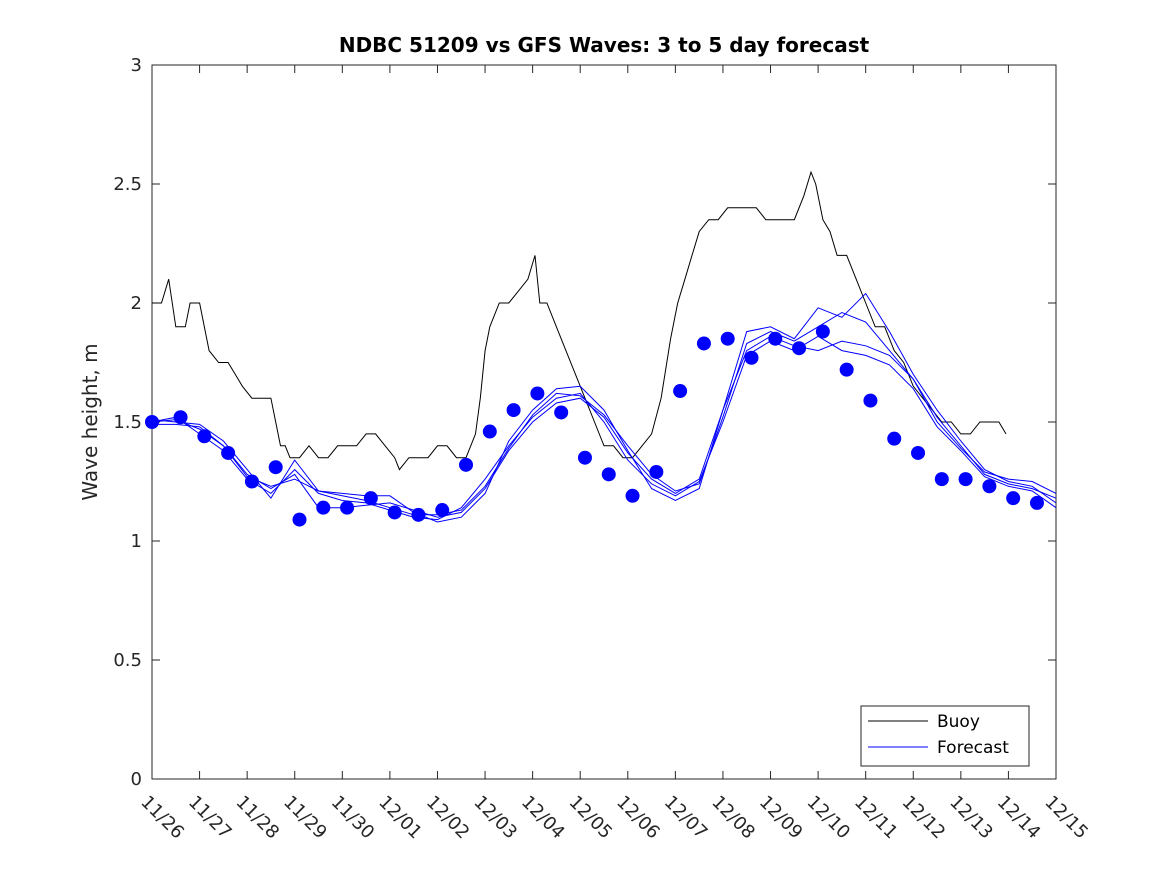  Describe the element at coordinates (127, 660) in the screenshot. I see `y-tick-label: 0.5` at that location.